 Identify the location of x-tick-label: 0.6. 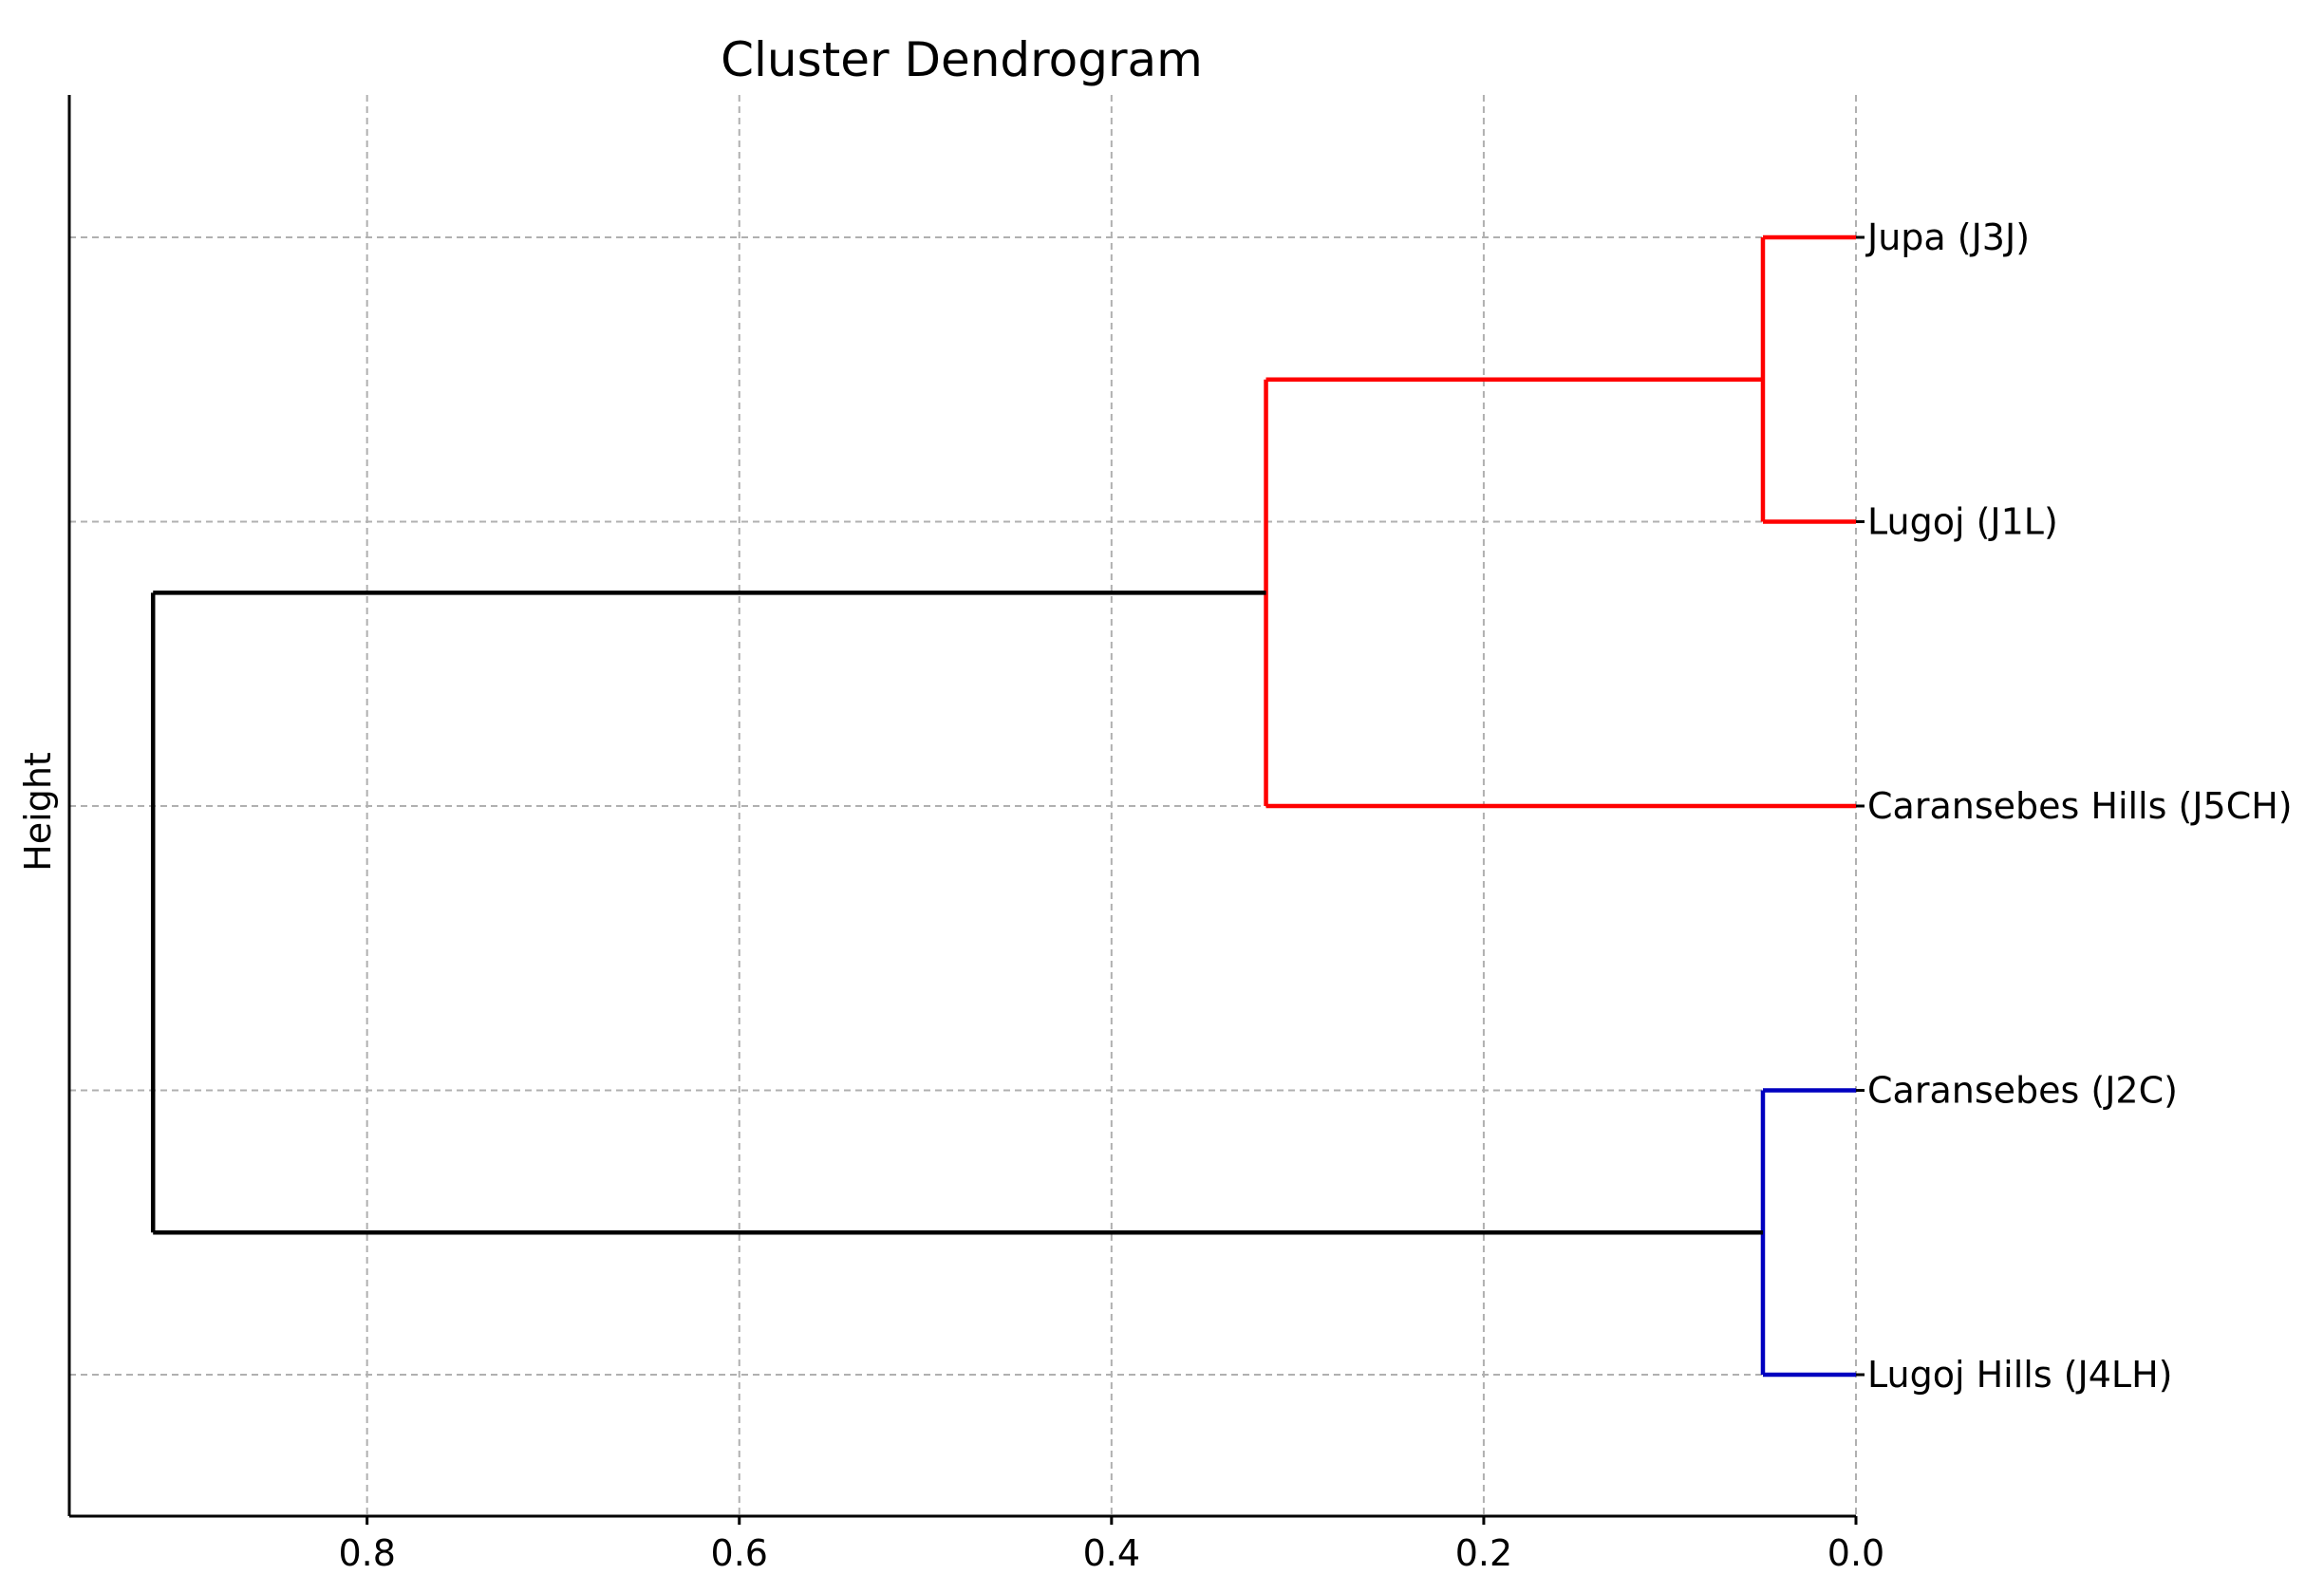
(739, 1553).